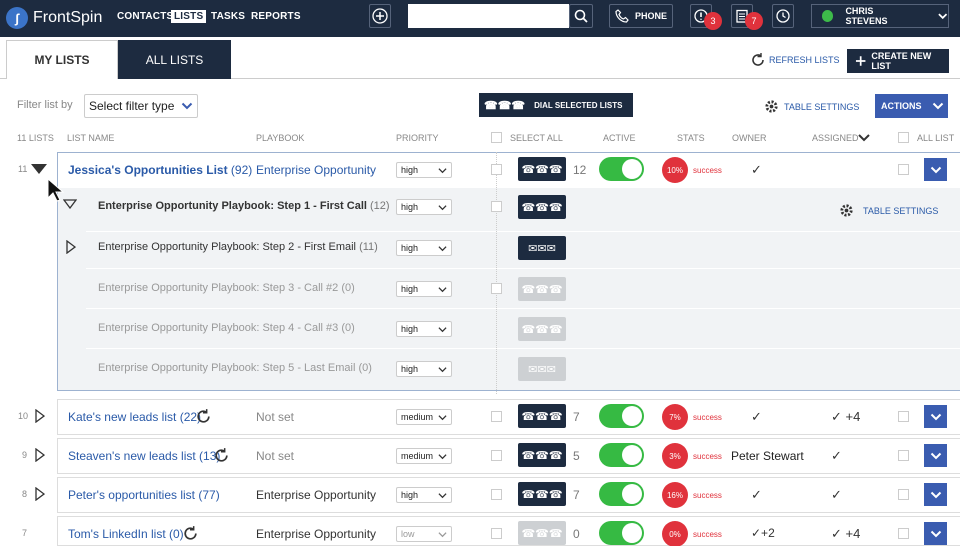 The height and width of the screenshot is (546, 960). Describe the element at coordinates (835, 138) in the screenshot. I see `assigned-header: ASSIGNED` at that location.